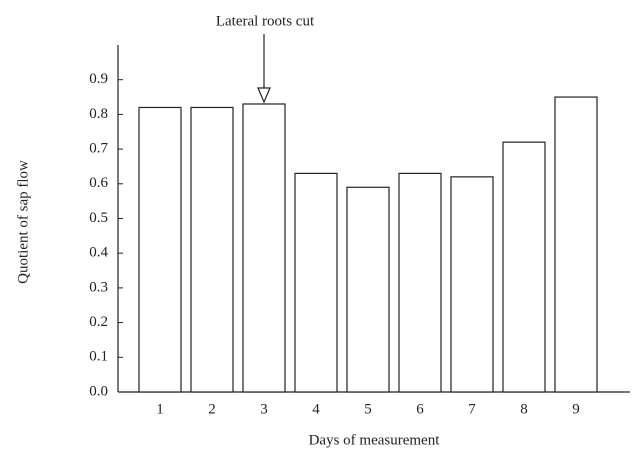 The width and height of the screenshot is (643, 454). What do you see at coordinates (98, 114) in the screenshot?
I see `y-tick-label: 0.8` at bounding box center [98, 114].